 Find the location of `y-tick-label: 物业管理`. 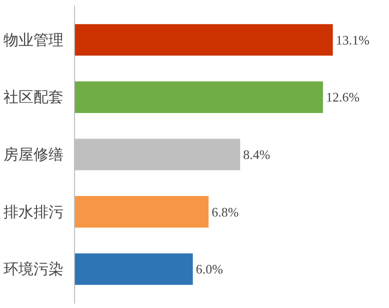

y-tick-label: 物业管理 is located at coordinates (34, 39).